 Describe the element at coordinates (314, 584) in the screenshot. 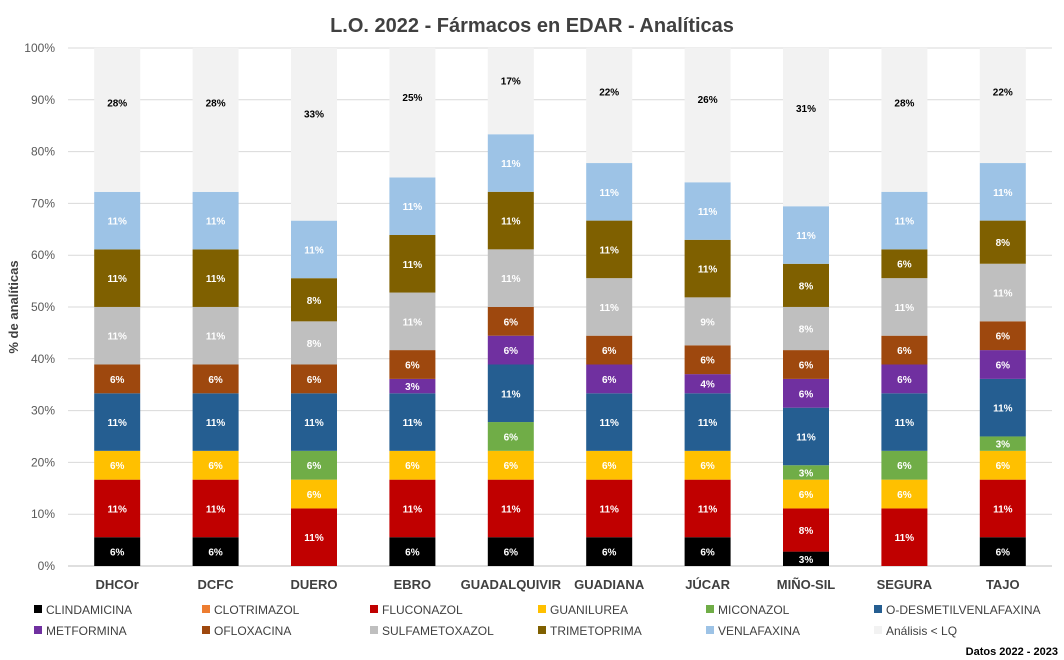

I see `x-tick-label: DUERO` at that location.